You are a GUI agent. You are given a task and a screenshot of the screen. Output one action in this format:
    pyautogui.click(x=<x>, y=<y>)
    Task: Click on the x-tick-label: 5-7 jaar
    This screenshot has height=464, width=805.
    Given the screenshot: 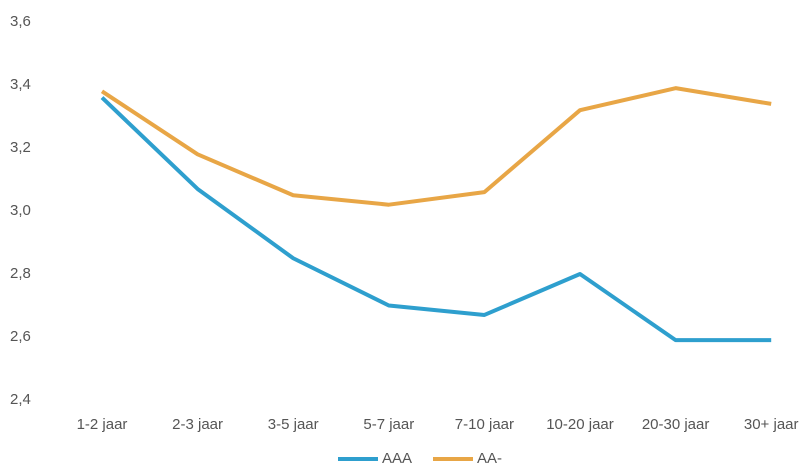 What is the action you would take?
    pyautogui.click(x=388, y=424)
    